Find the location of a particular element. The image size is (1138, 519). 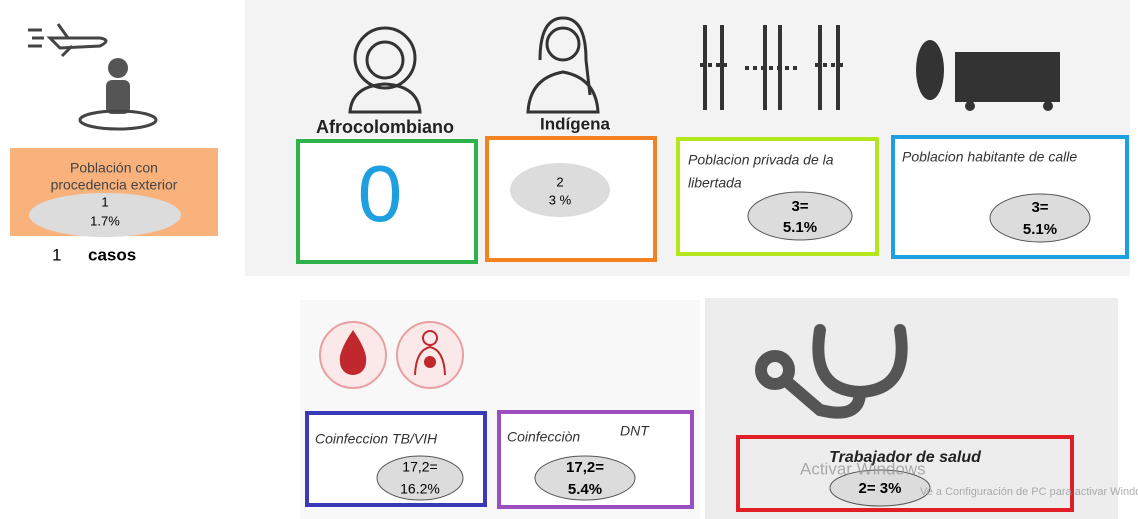

card-label: Poblacion habitante de calle is located at coordinates (989, 157).